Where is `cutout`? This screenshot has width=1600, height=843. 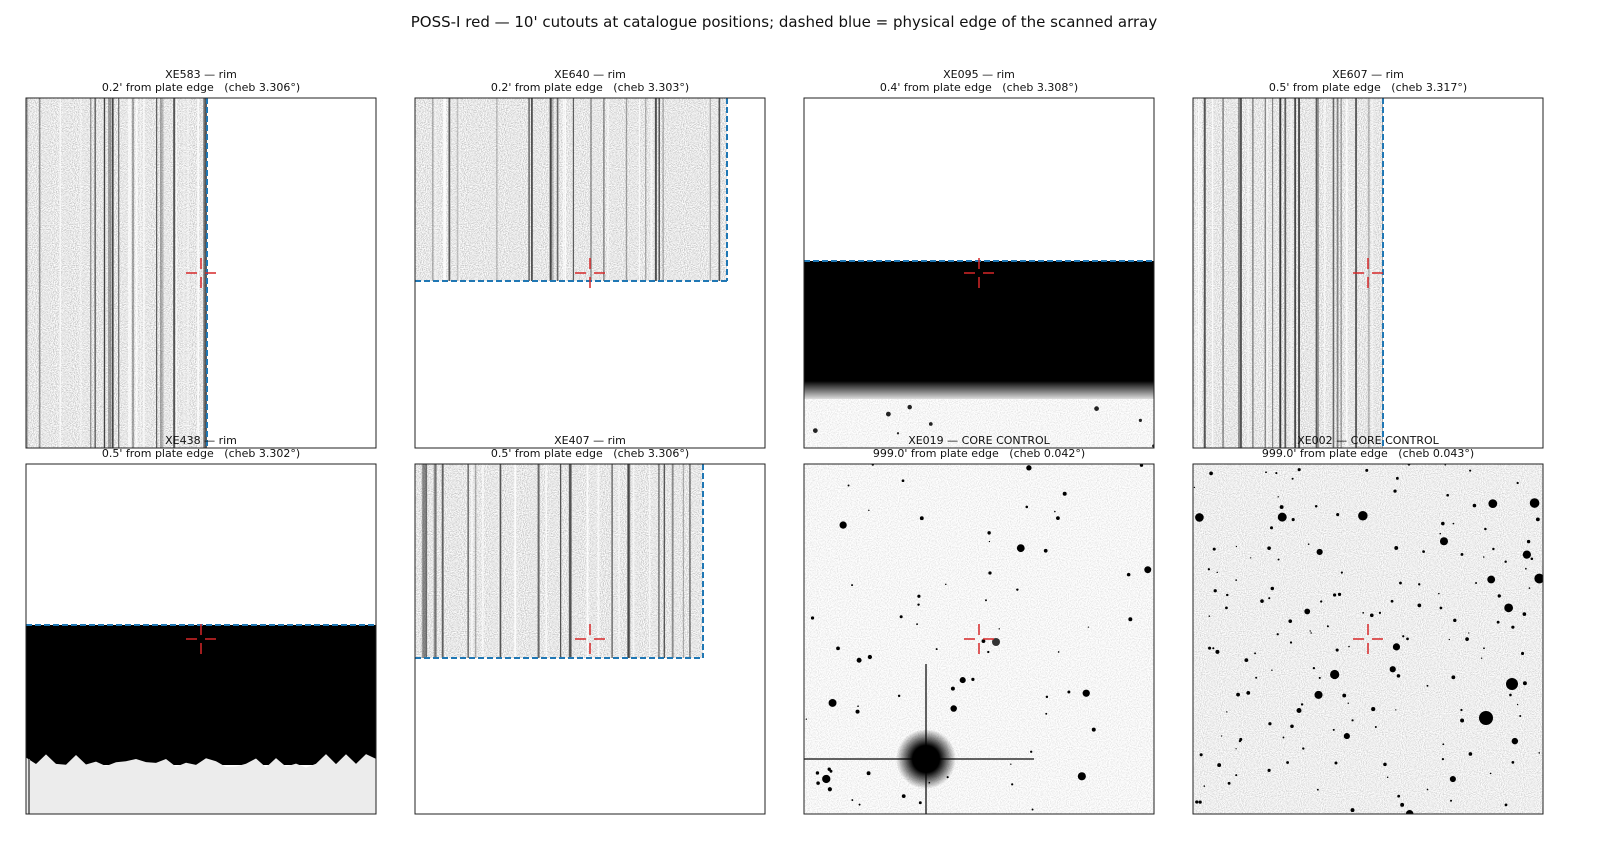 cutout is located at coordinates (979, 639).